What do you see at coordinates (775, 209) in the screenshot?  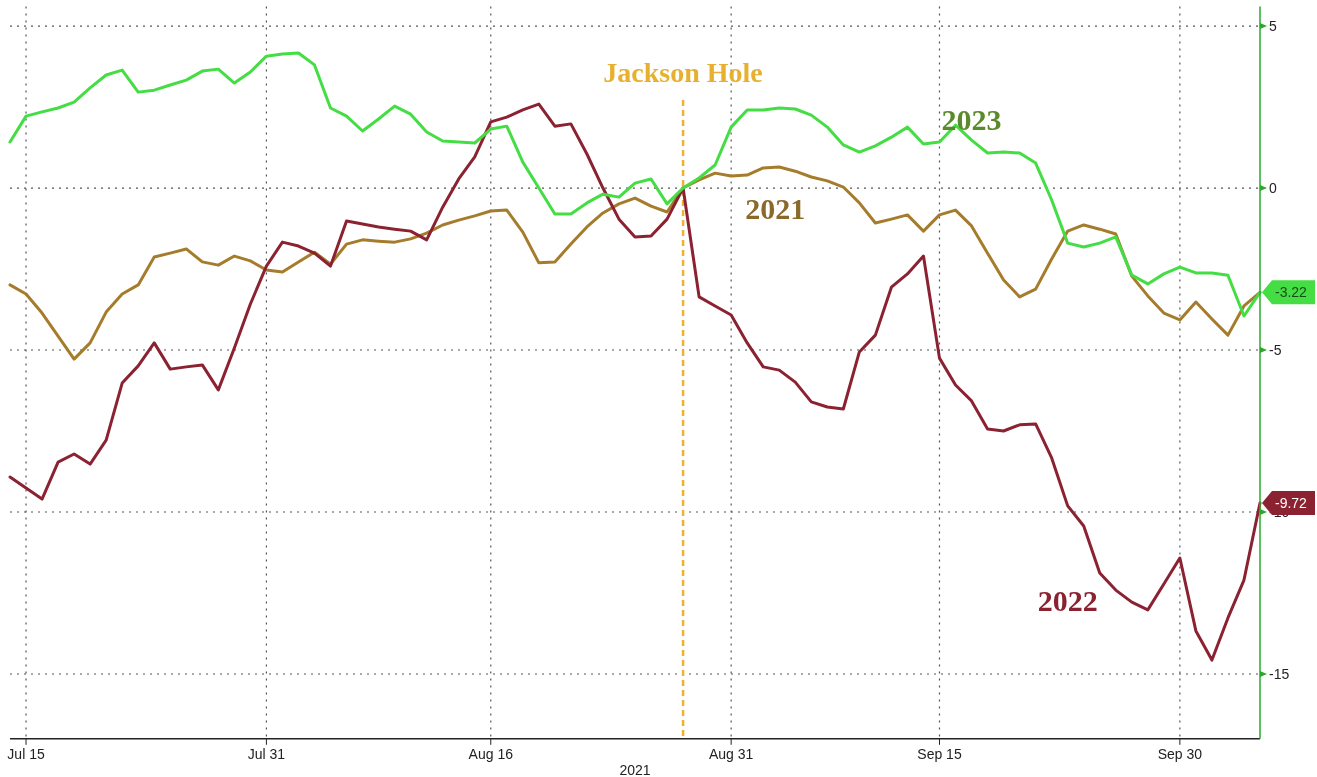 I see `series-label: 2021` at bounding box center [775, 209].